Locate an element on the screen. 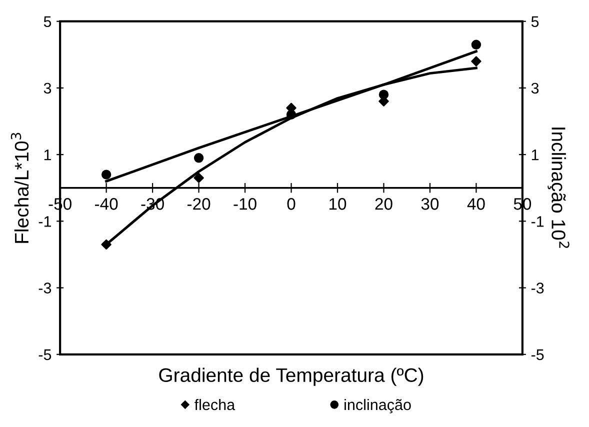 The width and height of the screenshot is (589, 427). y2-tick-label: 3 is located at coordinates (535, 88).